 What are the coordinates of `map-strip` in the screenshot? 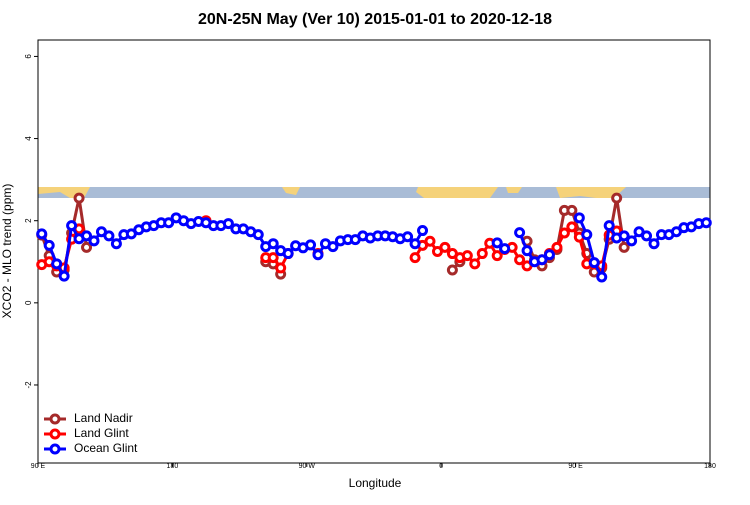 It's located at (374, 192).